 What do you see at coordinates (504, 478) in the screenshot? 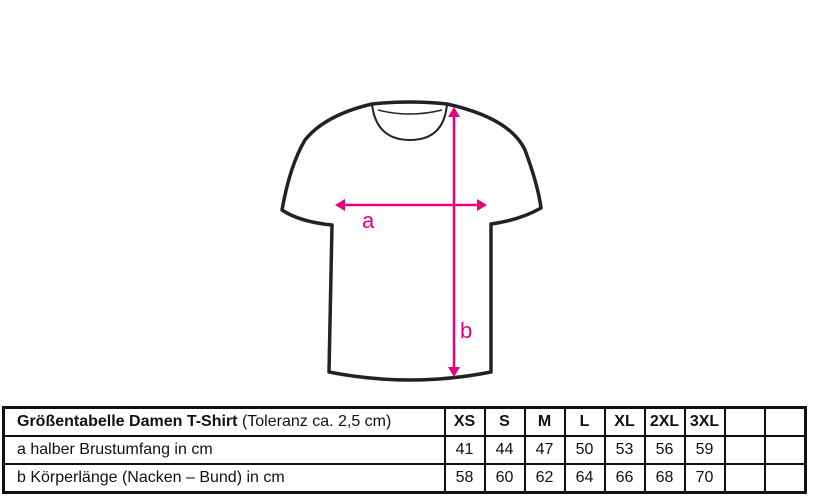
I see `cell: 60` at bounding box center [504, 478].